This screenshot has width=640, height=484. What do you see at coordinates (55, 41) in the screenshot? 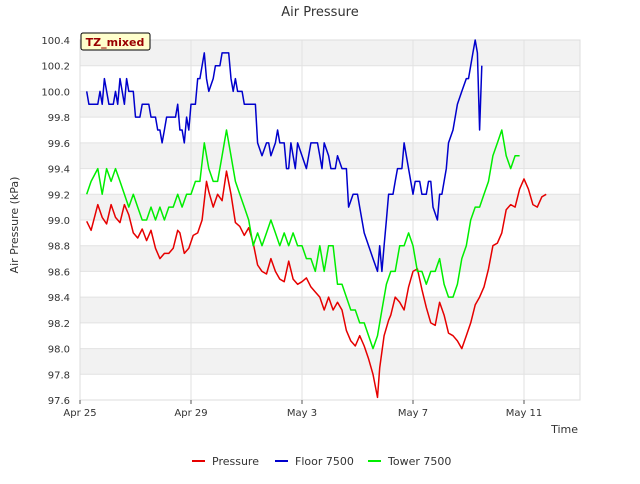
I see `y-tick-label: 100.4` at bounding box center [55, 41].